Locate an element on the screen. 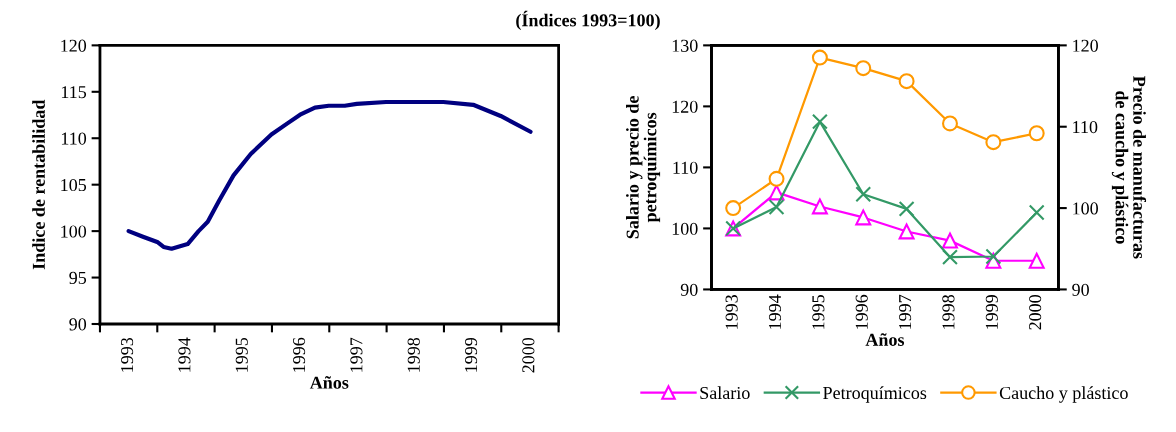 This screenshot has height=432, width=1176. y-tick-label: 115 is located at coordinates (74, 92).